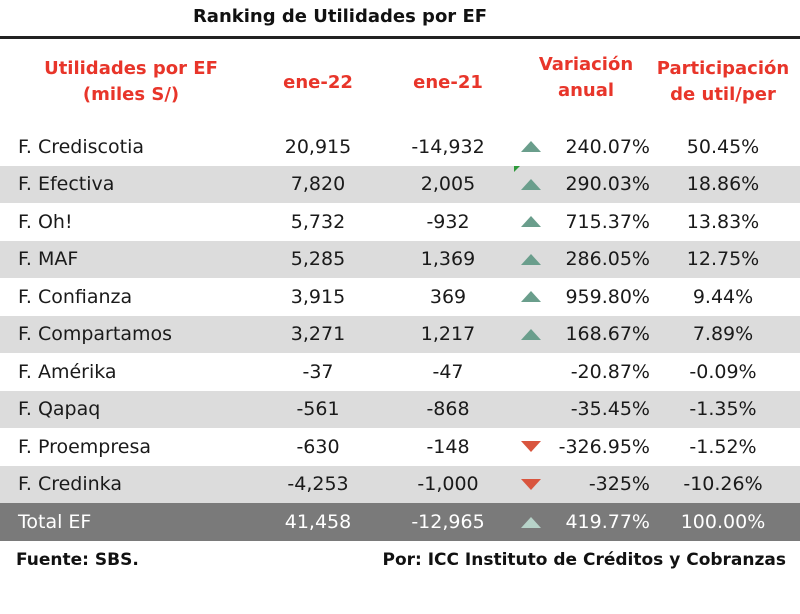 This screenshot has width=800, height=614. What do you see at coordinates (723, 259) in the screenshot?
I see `row-participacion: 12.75%` at bounding box center [723, 259].